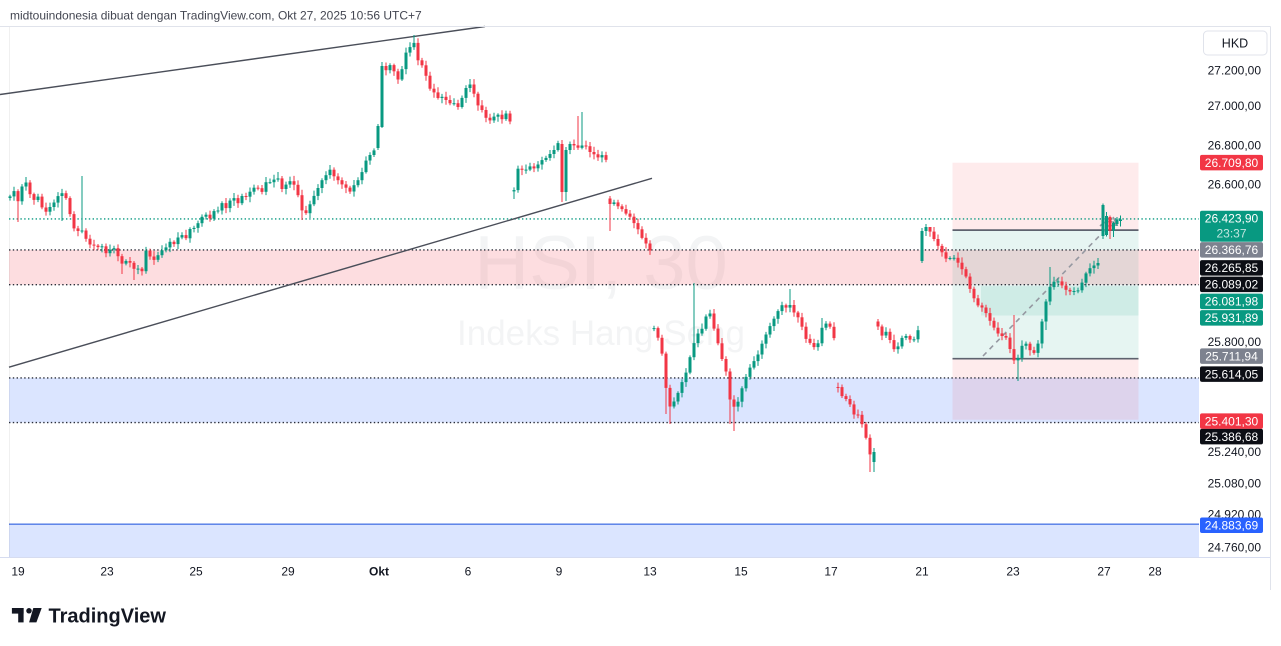 This screenshot has height=646, width=1281. Describe the element at coordinates (831, 572) in the screenshot. I see `svg-text: 17` at that location.